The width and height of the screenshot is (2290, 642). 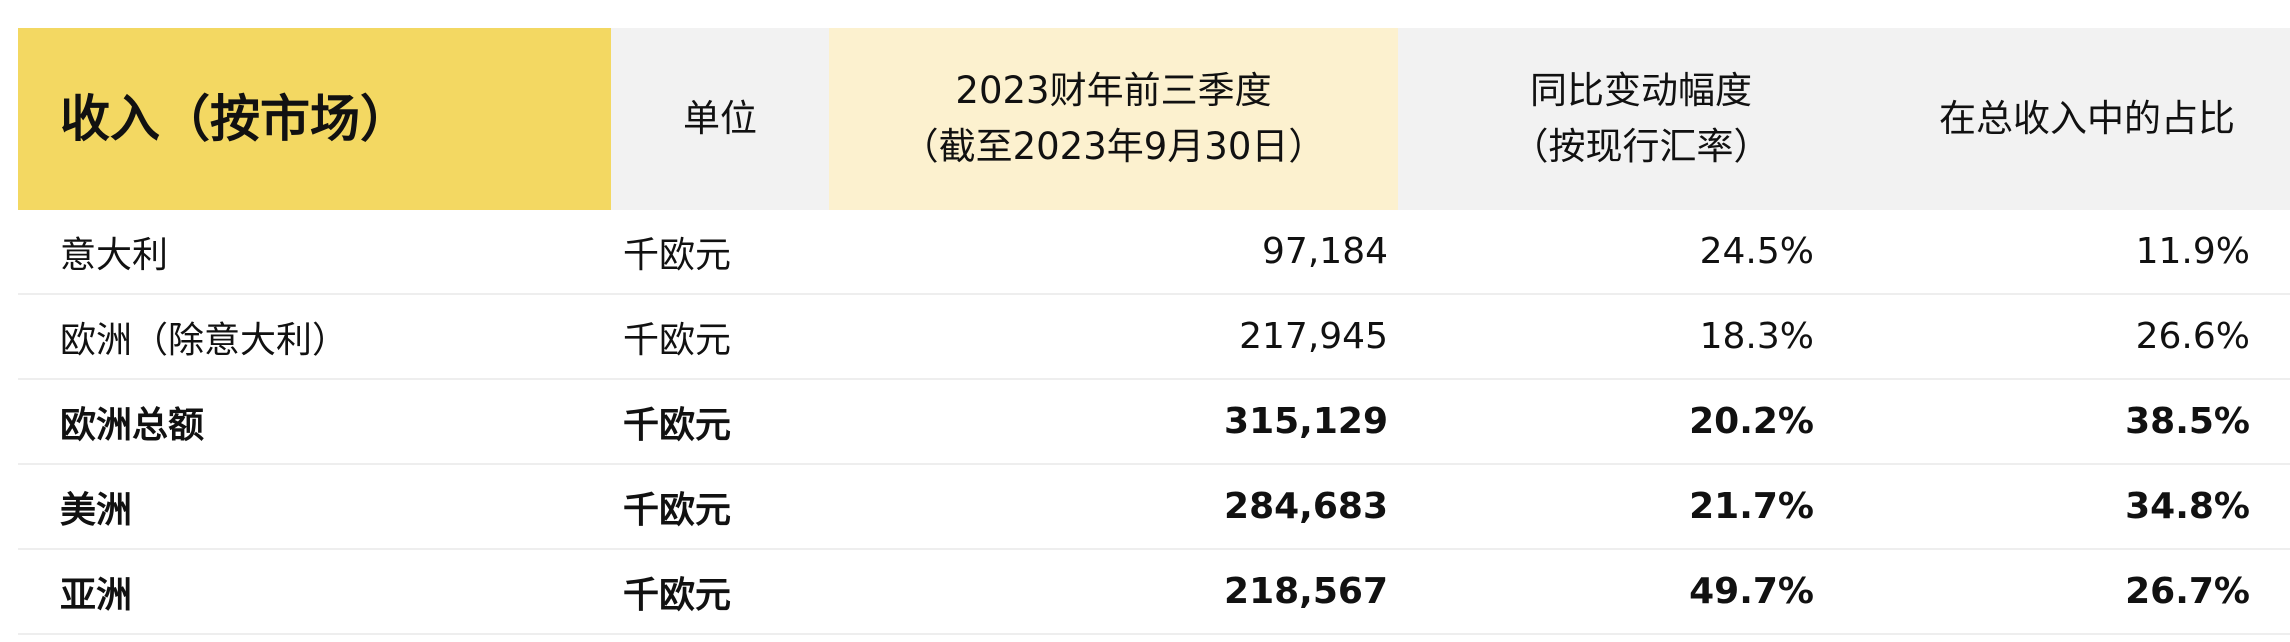 I want to click on change-cell: 18.3%, so click(x=1641, y=337).